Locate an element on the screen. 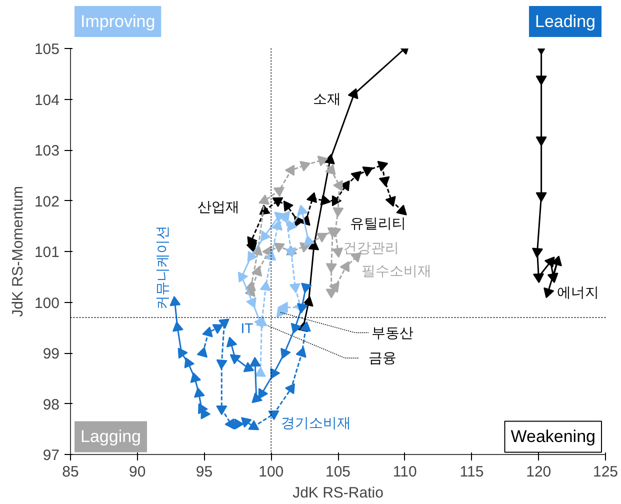  text: 부동산 is located at coordinates (392, 332).